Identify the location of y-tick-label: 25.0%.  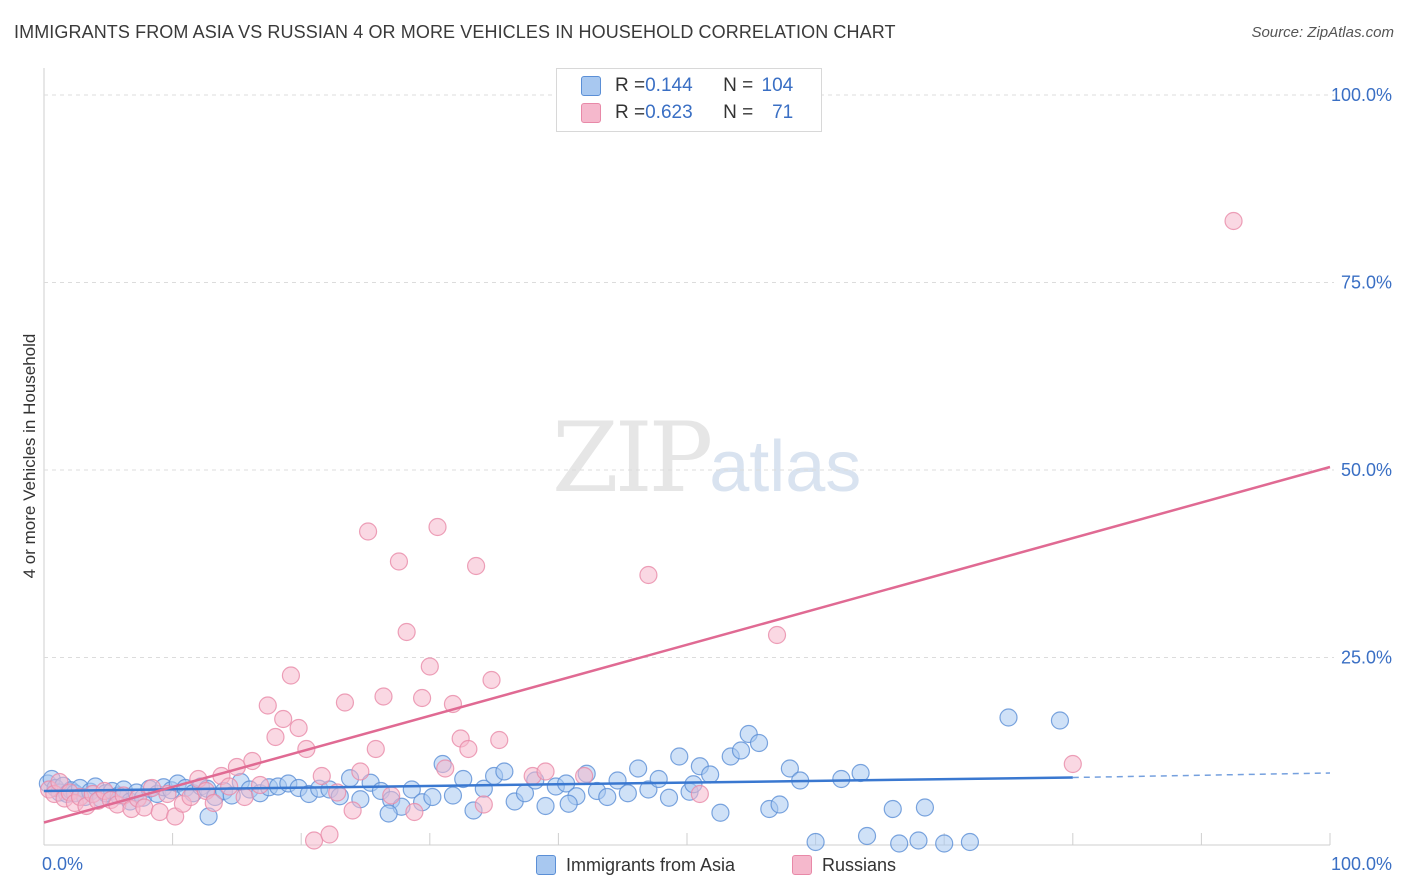
(1366, 658).